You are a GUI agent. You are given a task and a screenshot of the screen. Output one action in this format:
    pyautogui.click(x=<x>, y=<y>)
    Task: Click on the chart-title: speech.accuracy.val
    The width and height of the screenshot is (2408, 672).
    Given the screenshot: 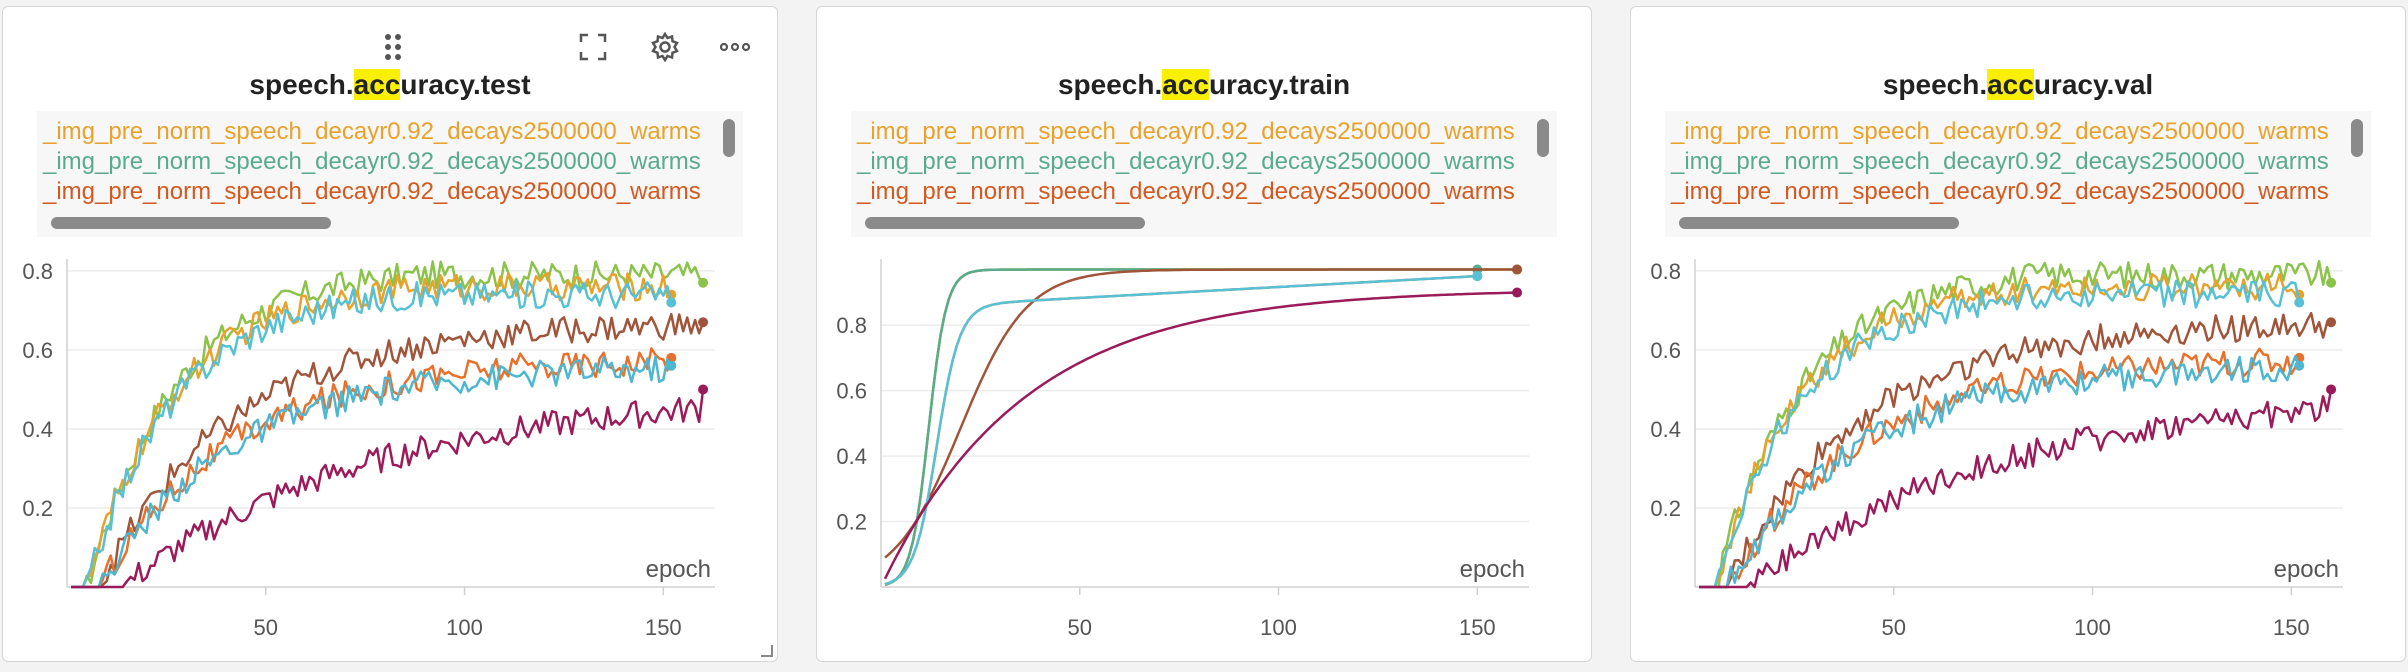 What is the action you would take?
    pyautogui.click(x=2018, y=85)
    